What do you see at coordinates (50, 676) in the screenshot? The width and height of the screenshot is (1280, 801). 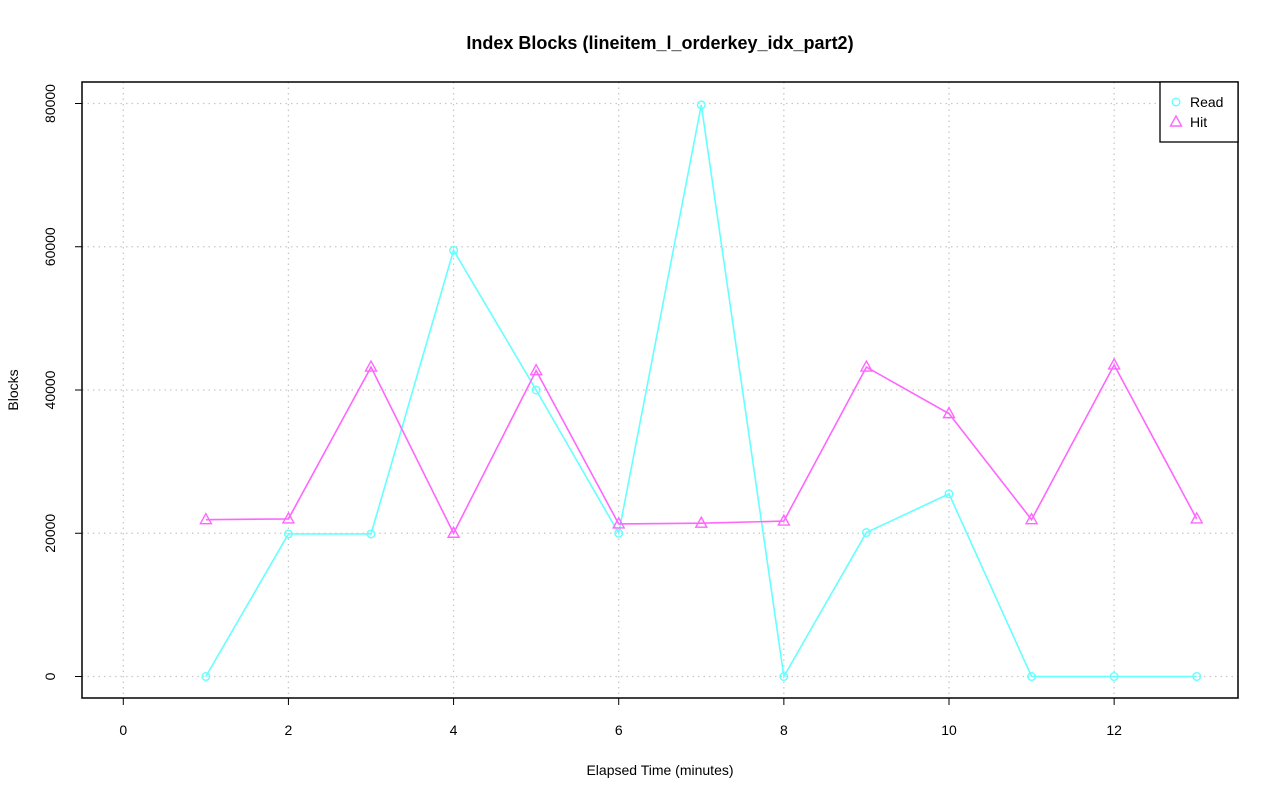 I see `y-tick-label: 0` at bounding box center [50, 676].